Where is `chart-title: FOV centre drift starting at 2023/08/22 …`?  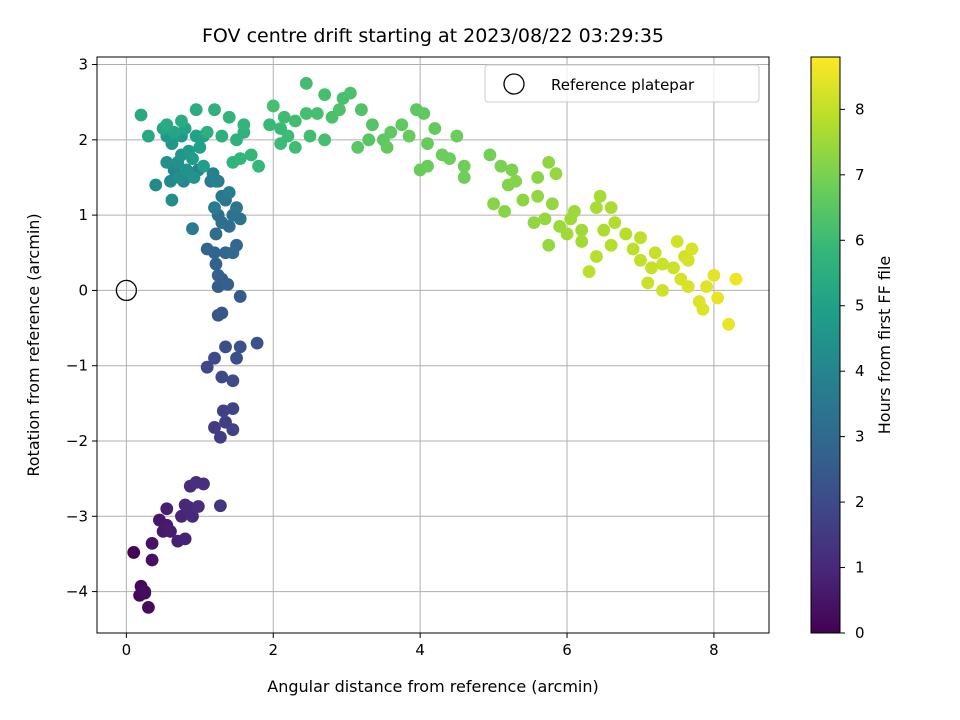
chart-title: FOV centre drift starting at 2023/08/22 … is located at coordinates (433, 36).